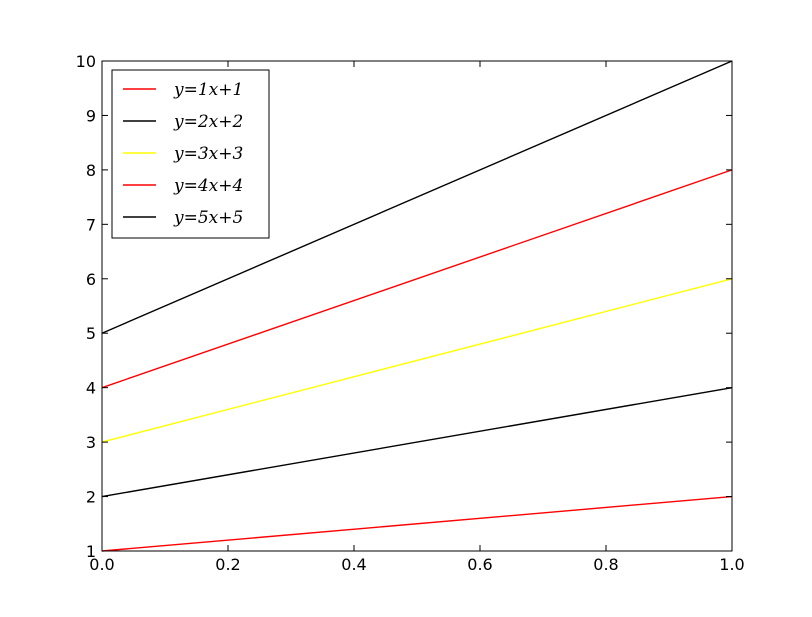 This screenshot has width=812, height=617. I want to click on x-tick-label: 0.2, so click(227, 564).